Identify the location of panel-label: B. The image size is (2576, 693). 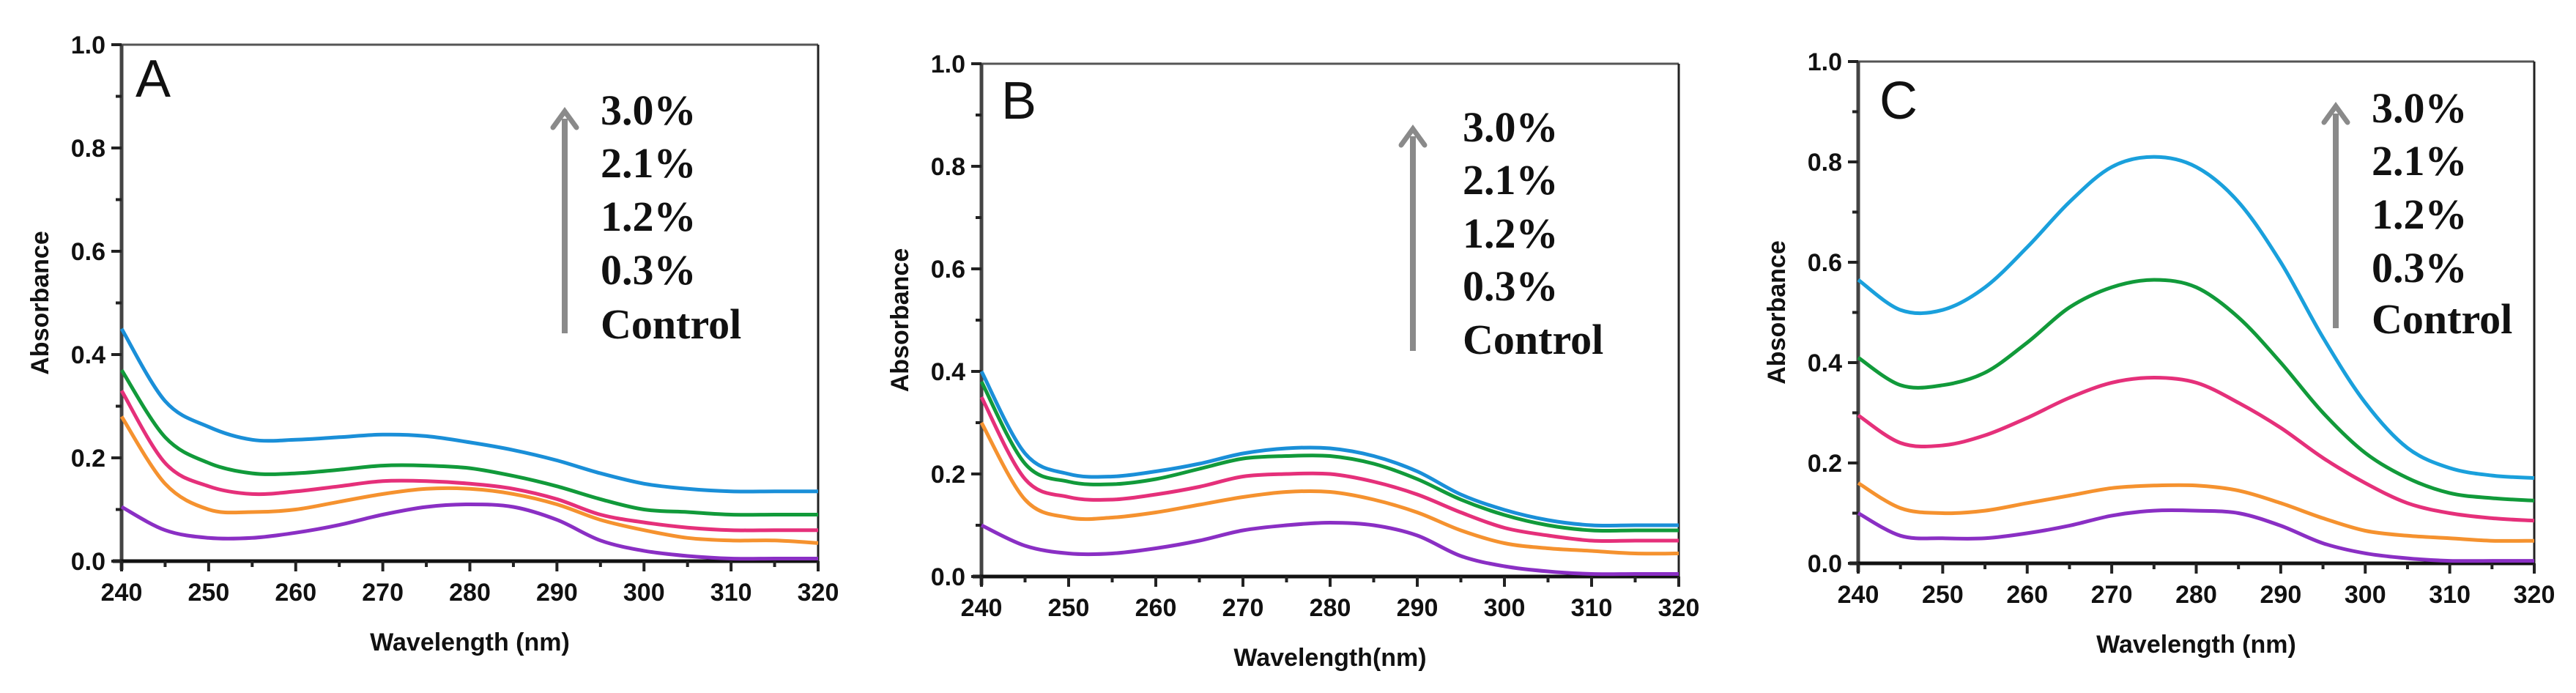
(1018, 101).